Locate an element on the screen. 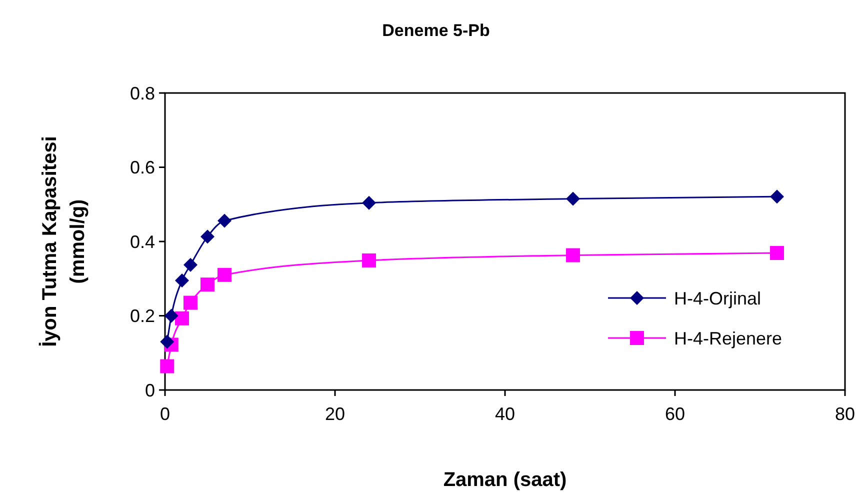 Image resolution: width=856 pixels, height=496 pixels. x-tick-label: 40 is located at coordinates (505, 414).